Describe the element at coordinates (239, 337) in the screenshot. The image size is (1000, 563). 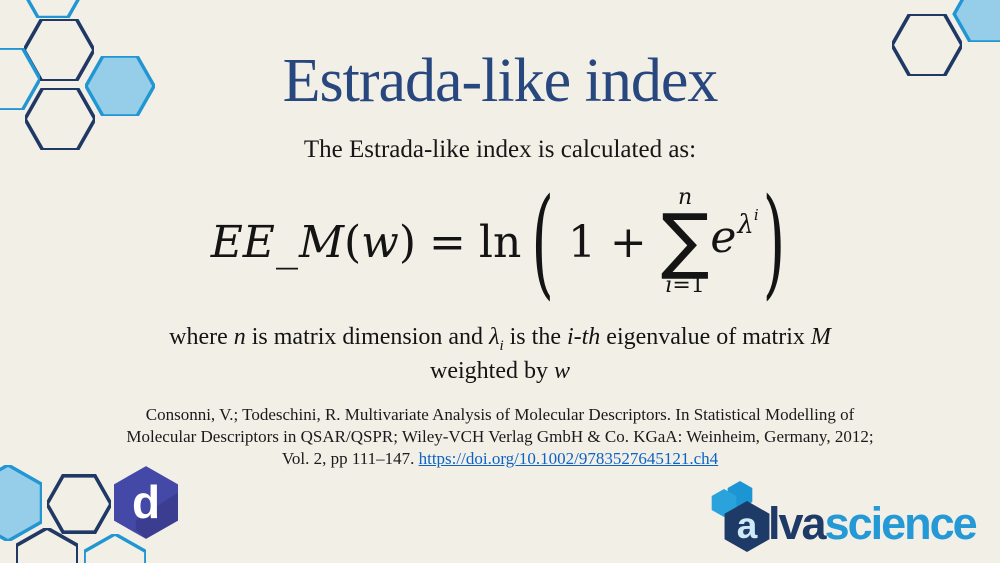
I see `where-n: n` at that location.